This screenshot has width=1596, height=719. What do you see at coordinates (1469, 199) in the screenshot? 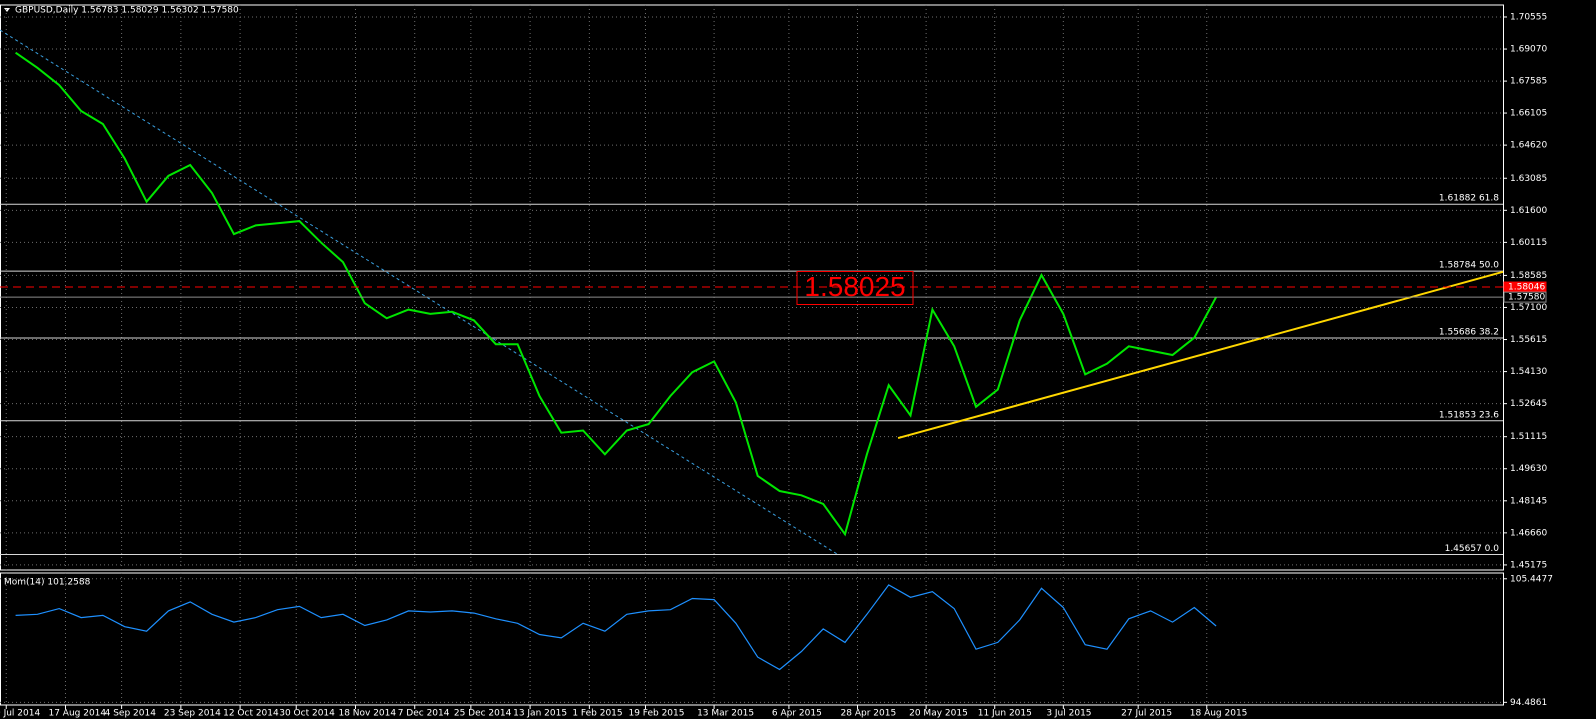
I see `fib-label: 1.61882 61.8` at bounding box center [1469, 199].